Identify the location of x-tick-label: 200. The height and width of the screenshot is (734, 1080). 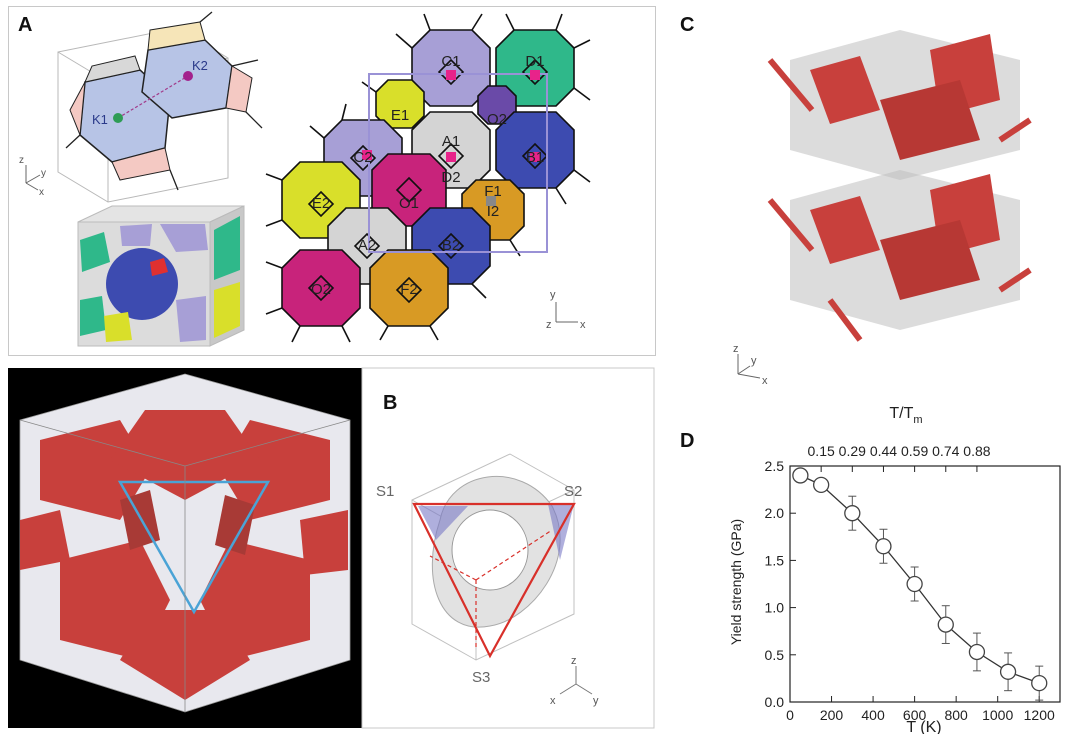
(832, 715).